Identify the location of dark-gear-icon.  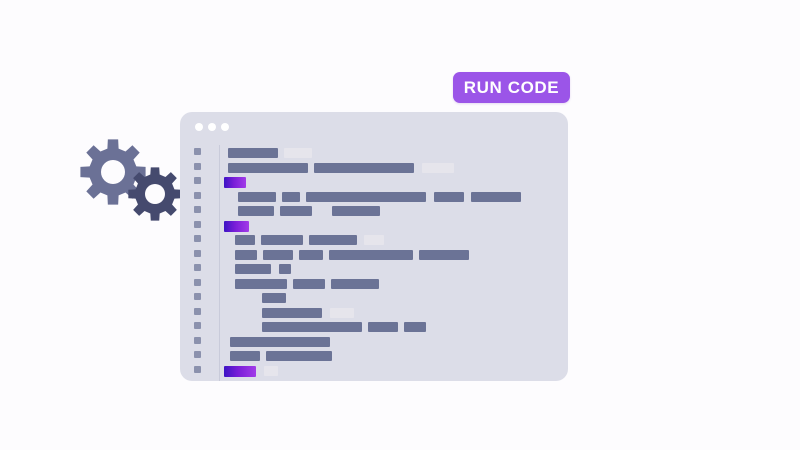
(155, 194).